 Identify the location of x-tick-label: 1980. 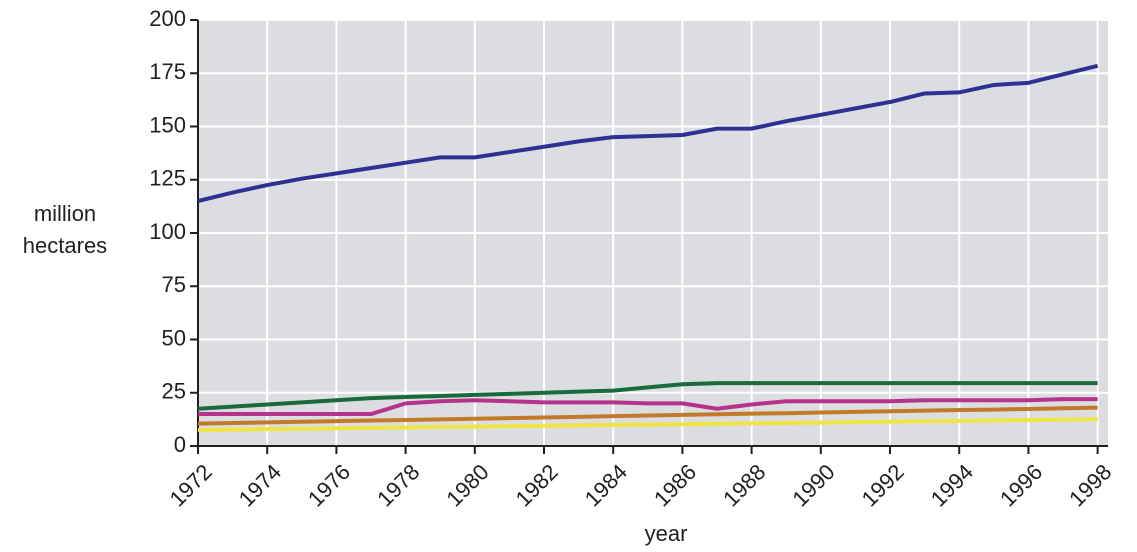
(467, 485).